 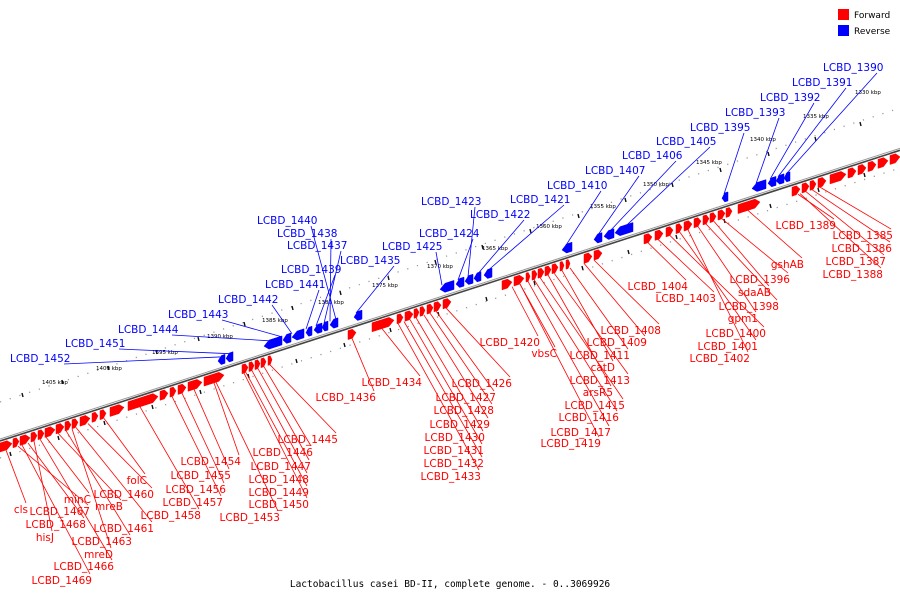 What do you see at coordinates (40, 359) in the screenshot?
I see `gene-label: LCBD_1452` at bounding box center [40, 359].